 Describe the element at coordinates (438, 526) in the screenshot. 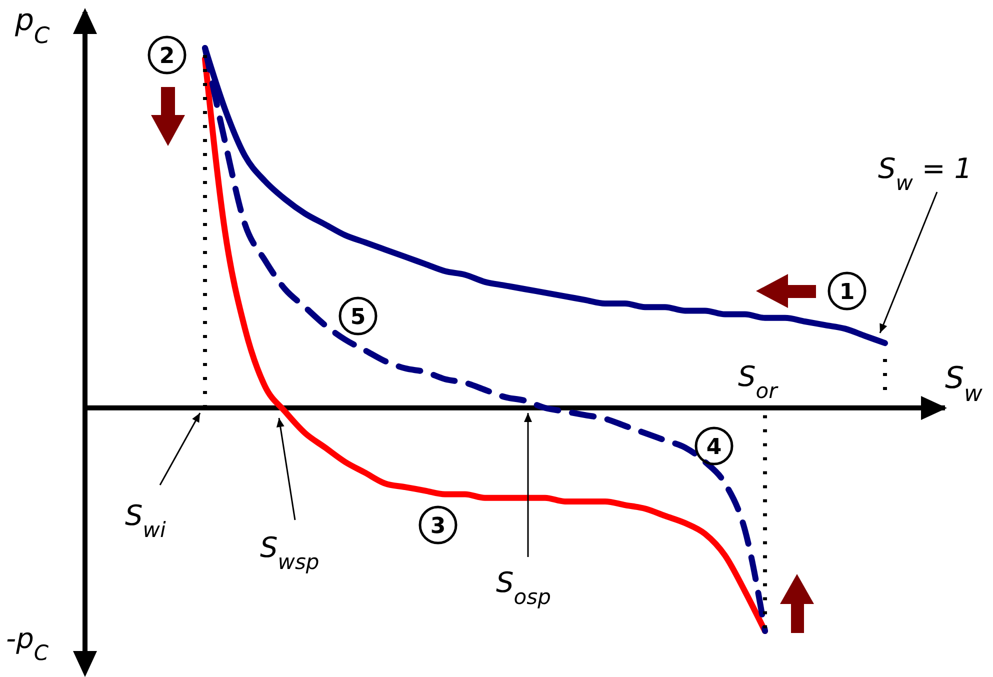

I see `annotation: 3` at that location.